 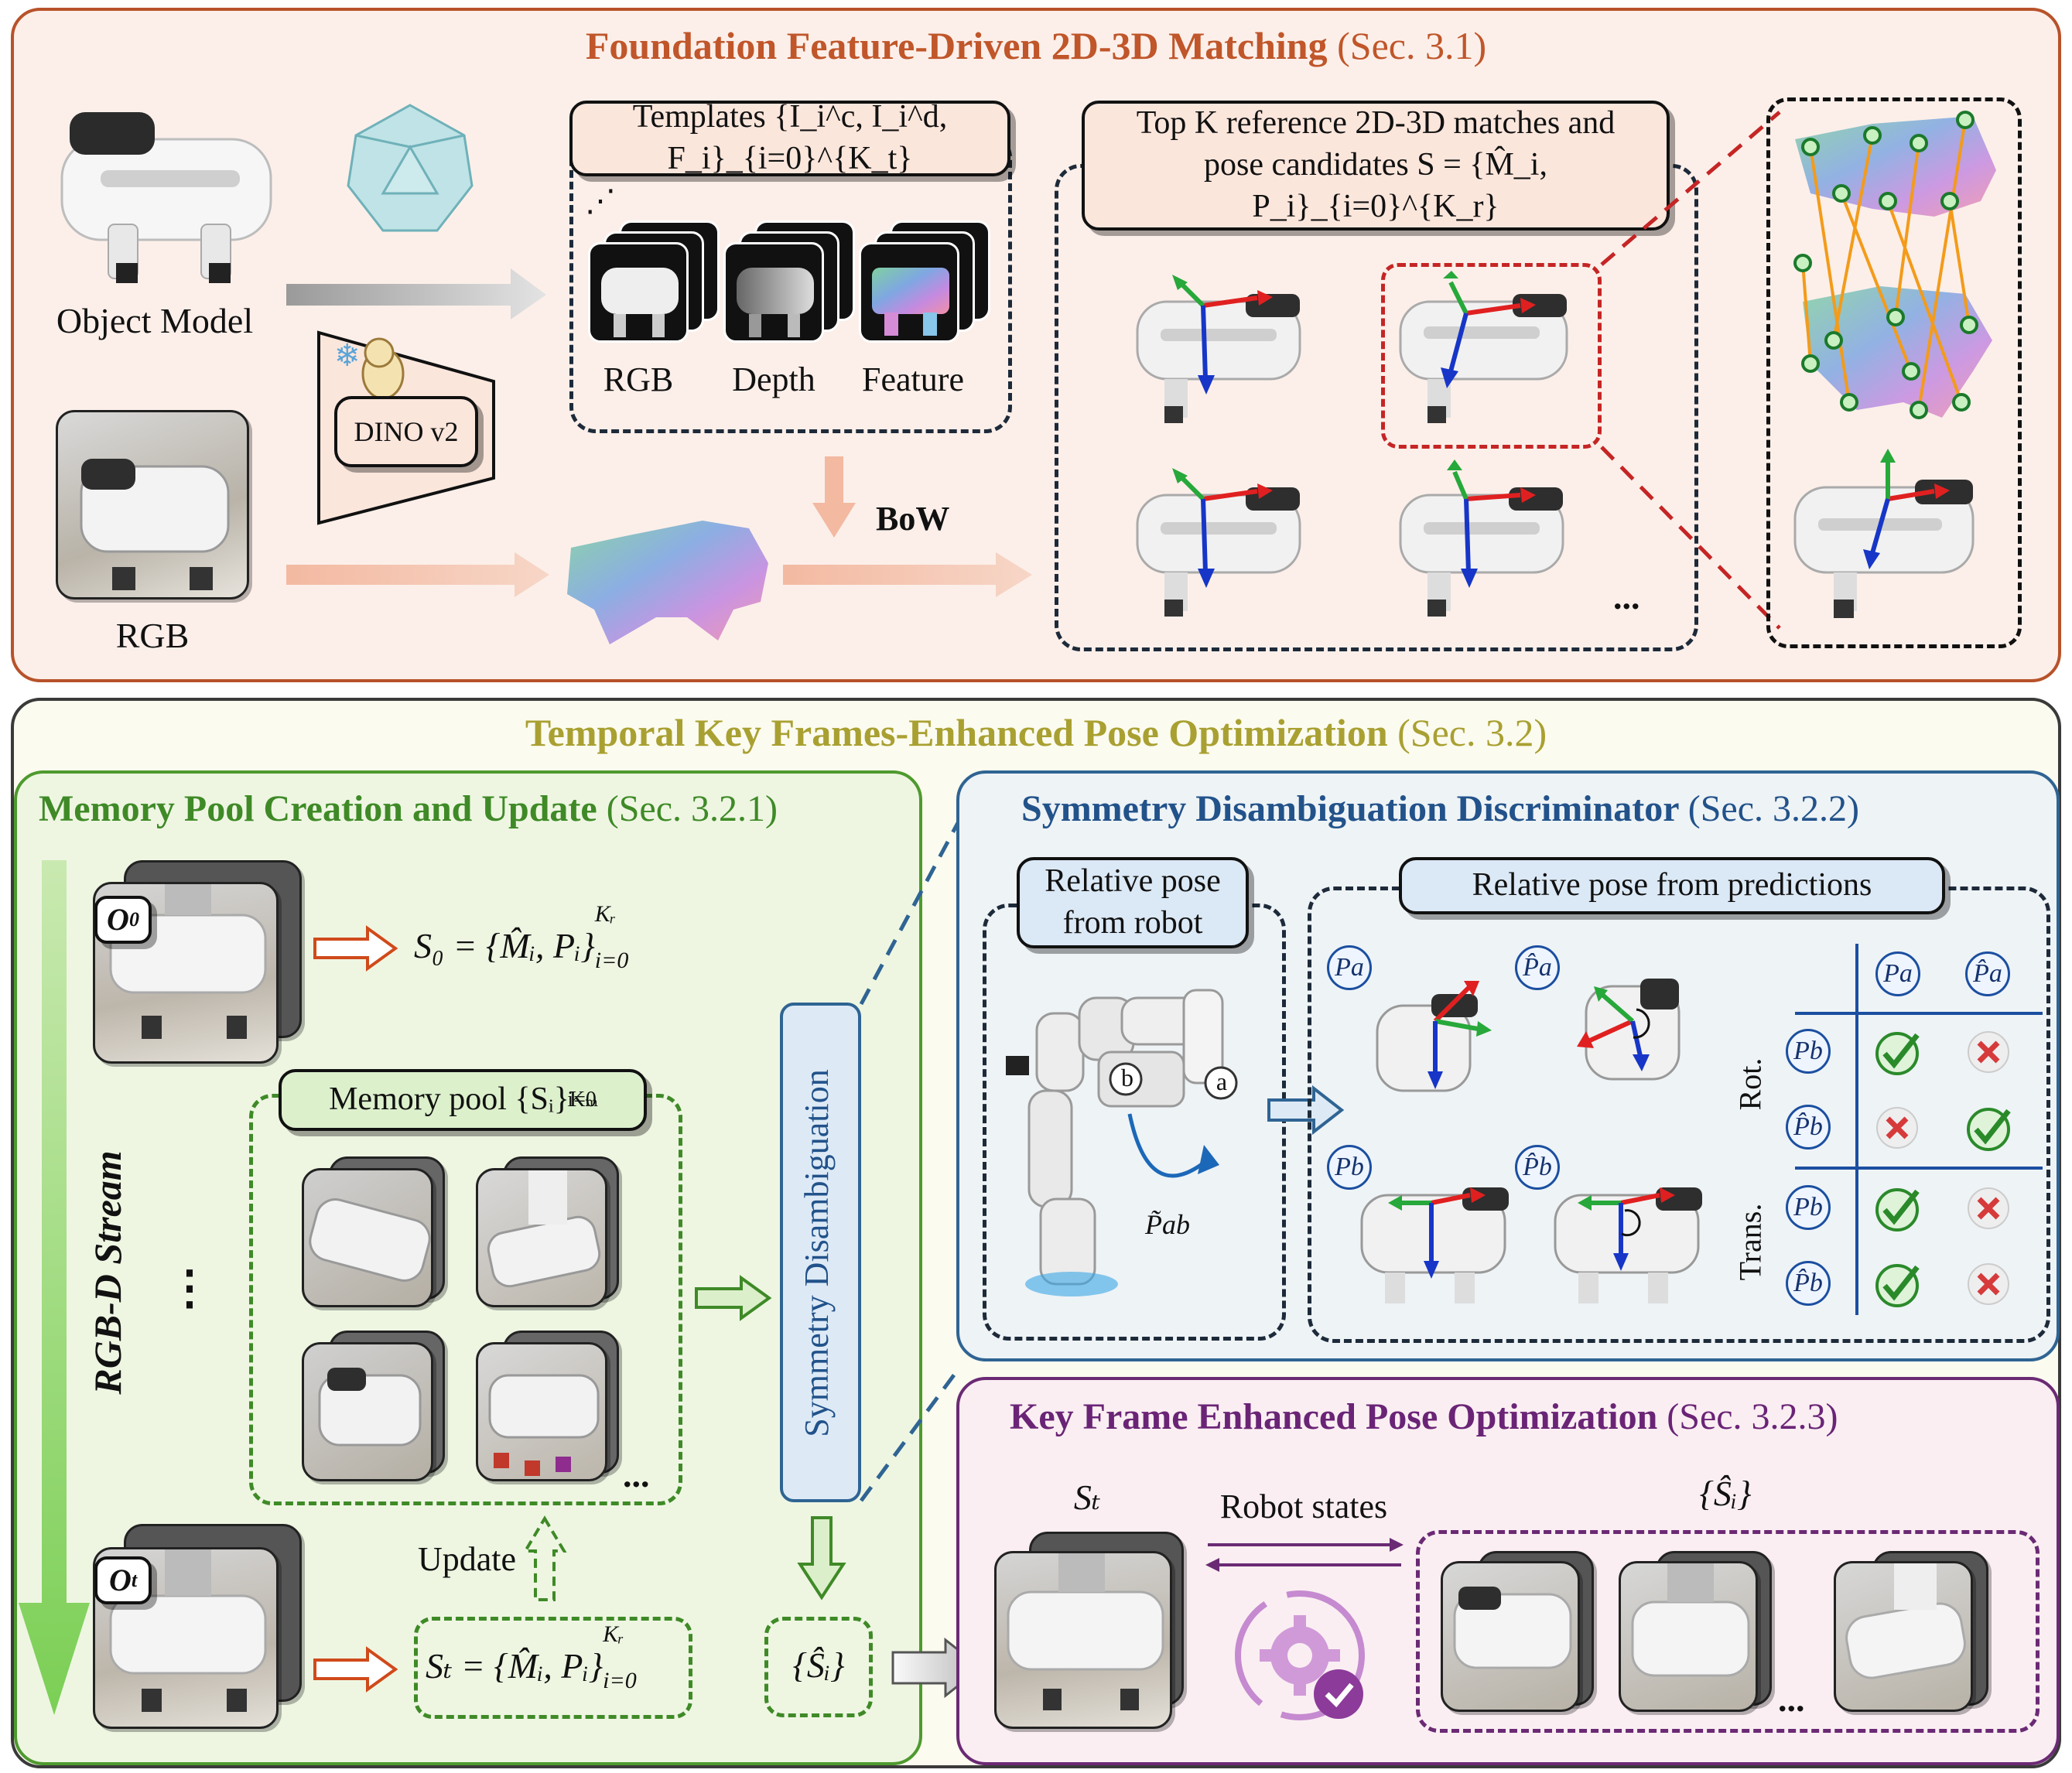 I want to click on kf-st-frame, so click(x=1083, y=1640).